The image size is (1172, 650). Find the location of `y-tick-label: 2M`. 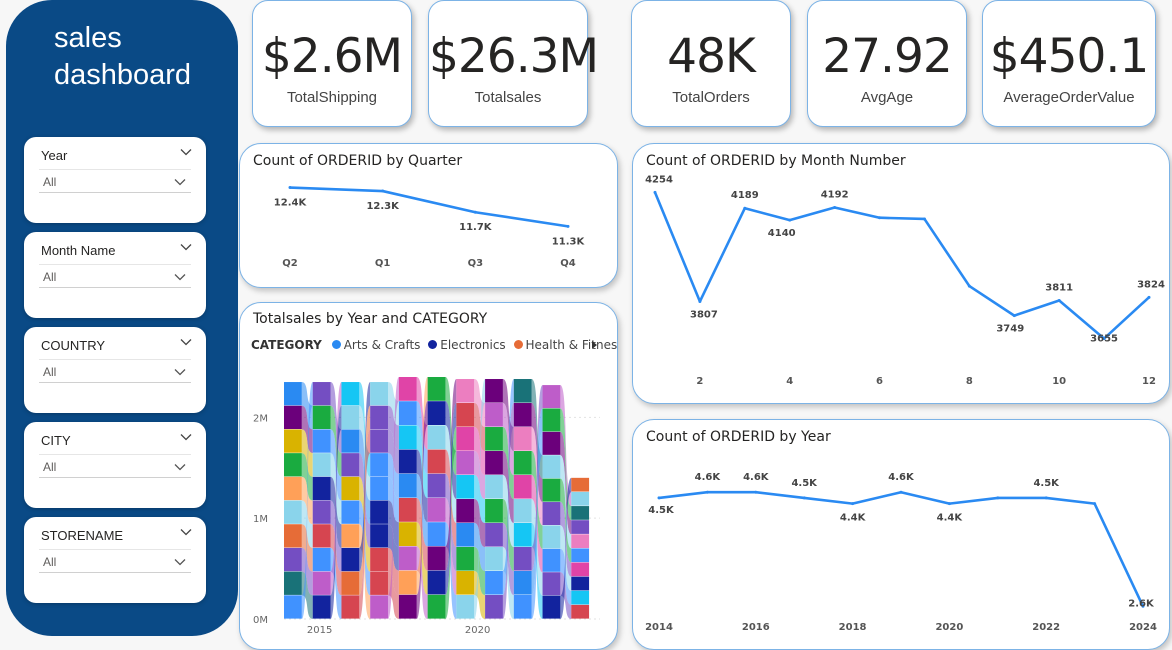

y-tick-label: 2M is located at coordinates (260, 418).